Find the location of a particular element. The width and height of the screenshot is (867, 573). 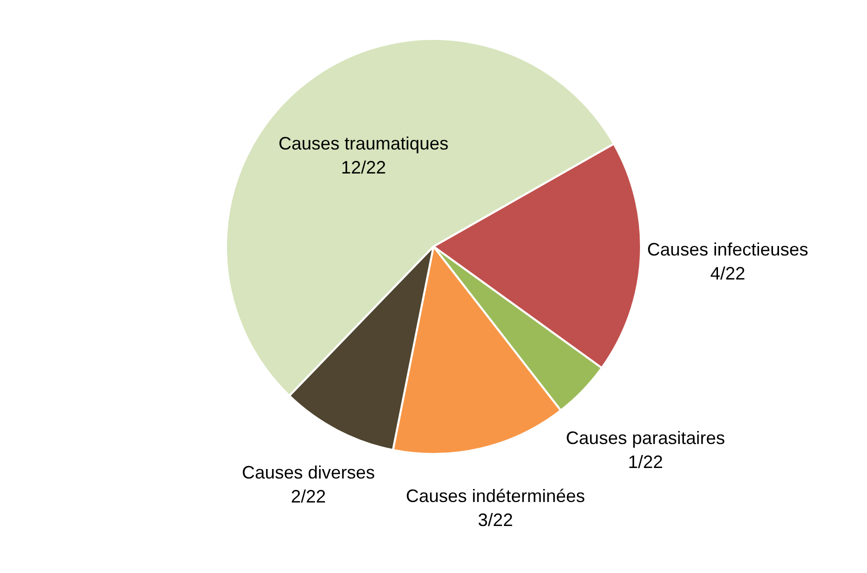

data-label: 12/22 is located at coordinates (363, 167).